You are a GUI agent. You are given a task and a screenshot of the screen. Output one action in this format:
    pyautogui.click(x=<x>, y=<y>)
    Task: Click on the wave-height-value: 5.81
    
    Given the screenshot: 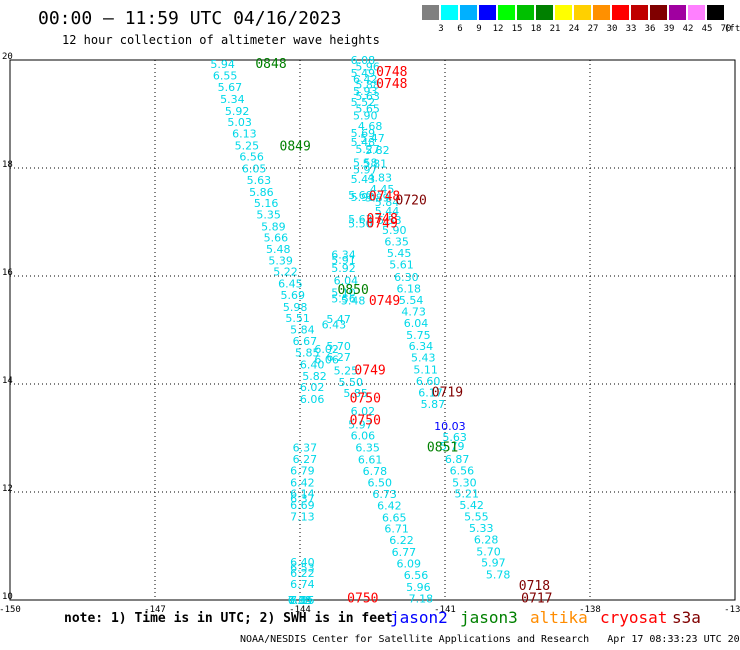 What is the action you would take?
    pyautogui.click(x=375, y=164)
    